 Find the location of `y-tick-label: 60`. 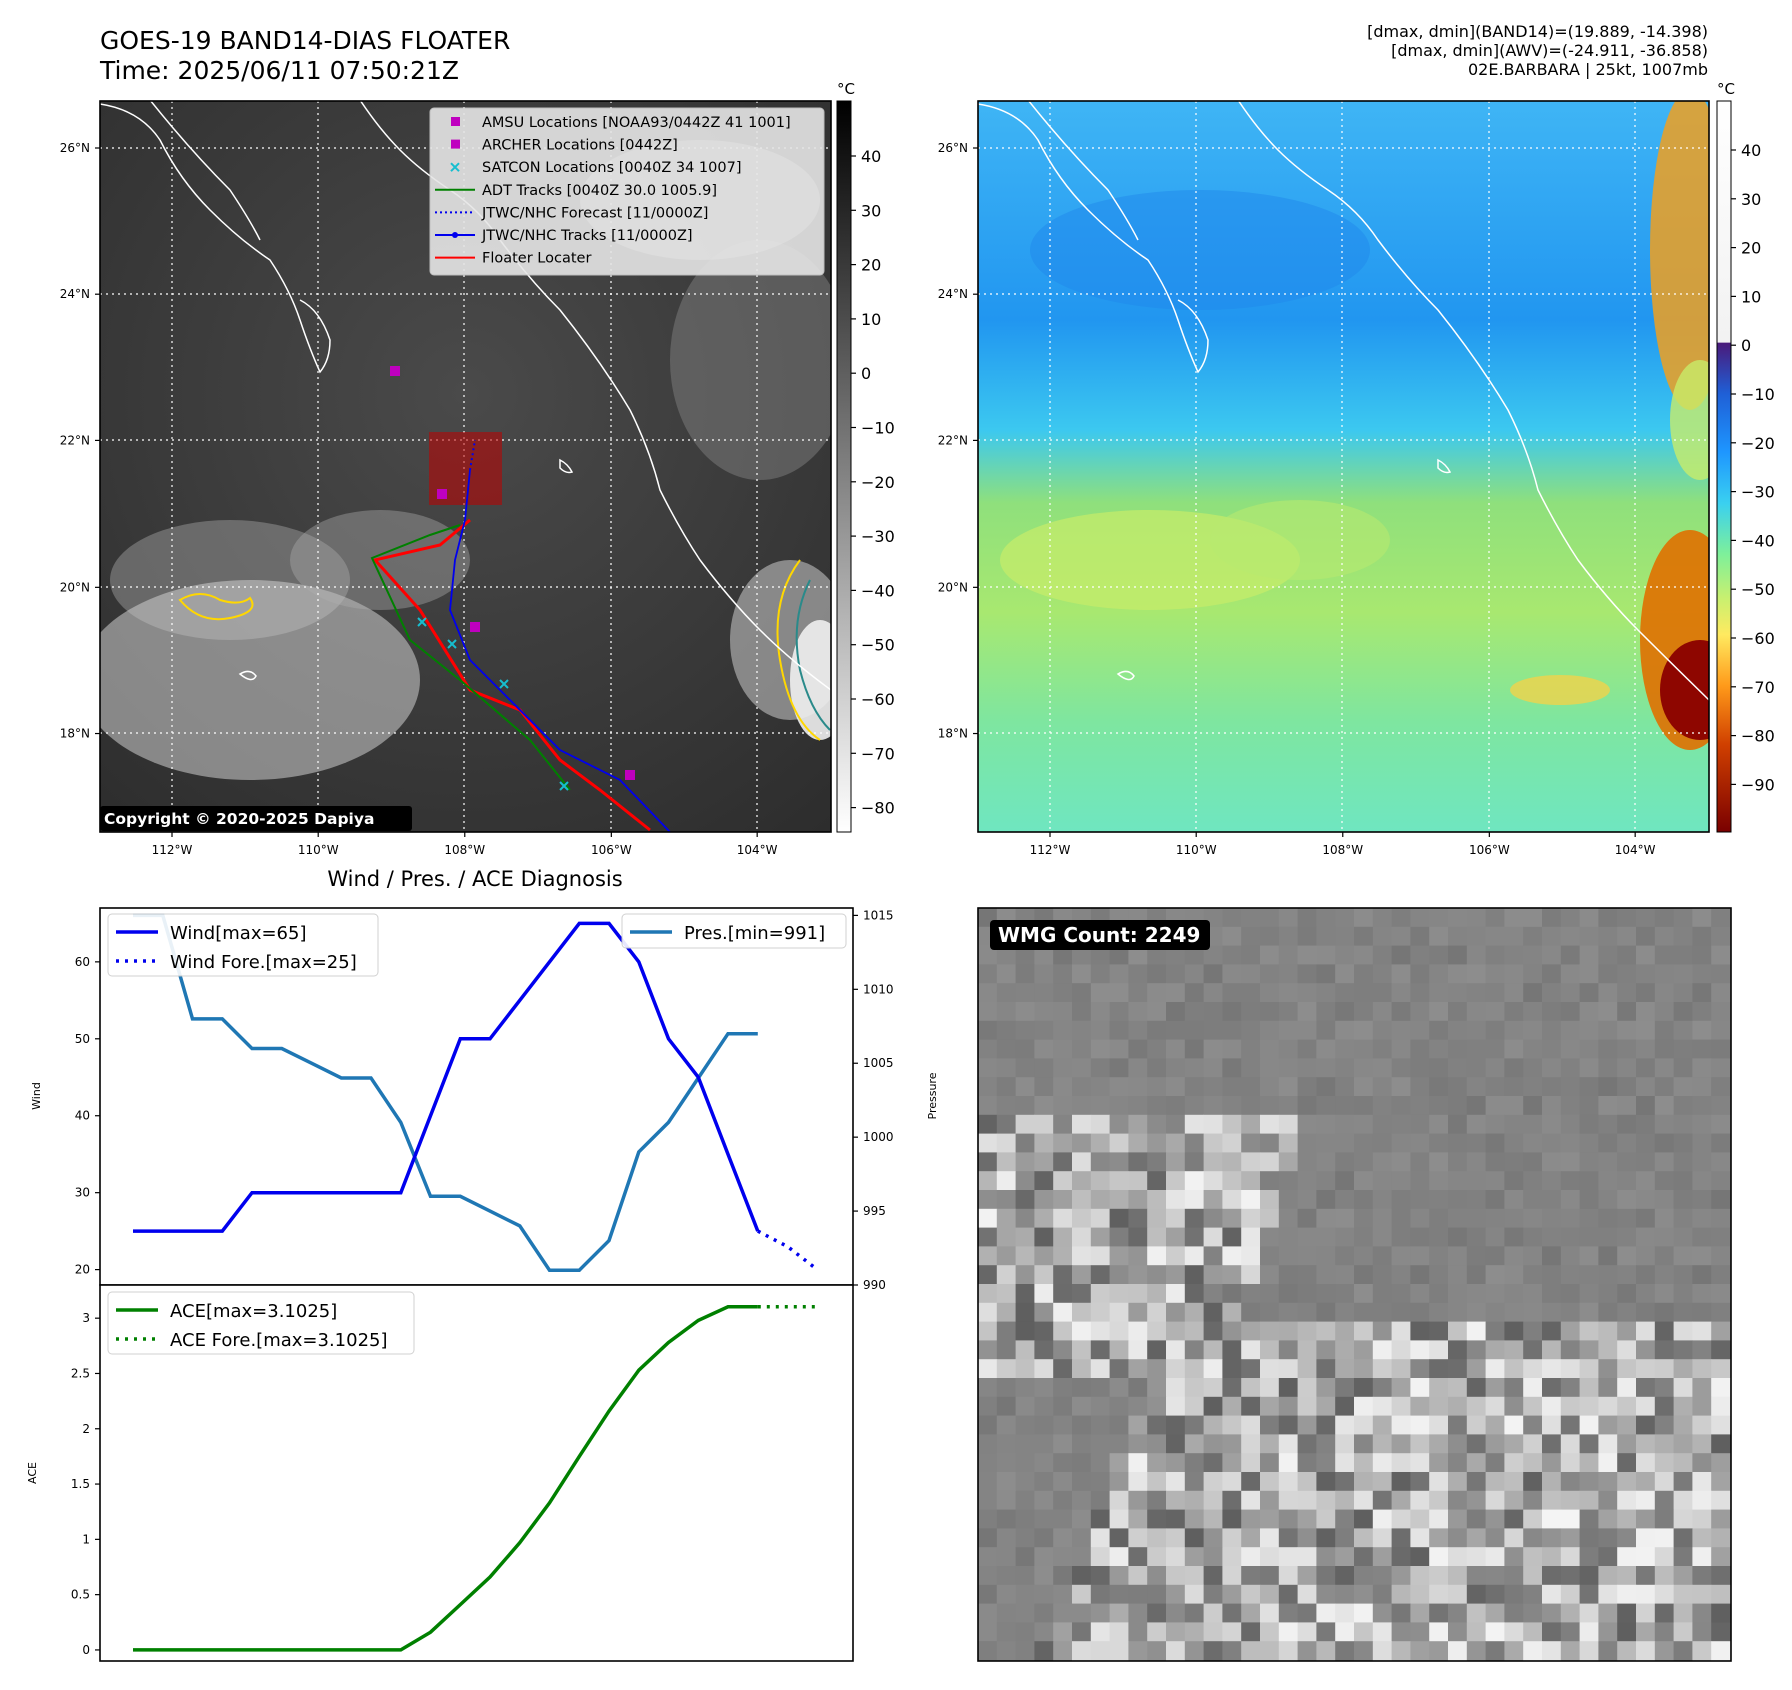

y-tick-label: 60 is located at coordinates (82, 962).